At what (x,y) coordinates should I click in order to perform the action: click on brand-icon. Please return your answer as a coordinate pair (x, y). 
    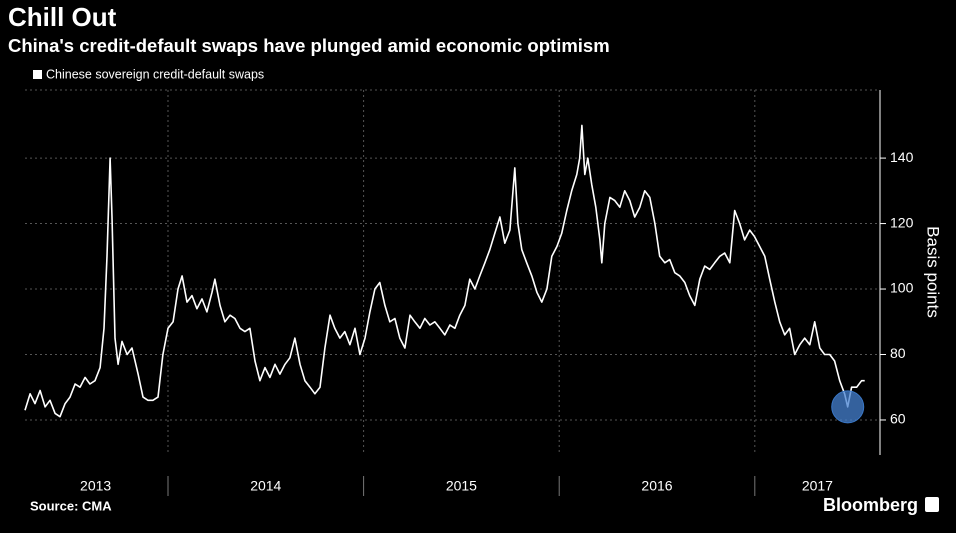
    Looking at the image, I should click on (932, 504).